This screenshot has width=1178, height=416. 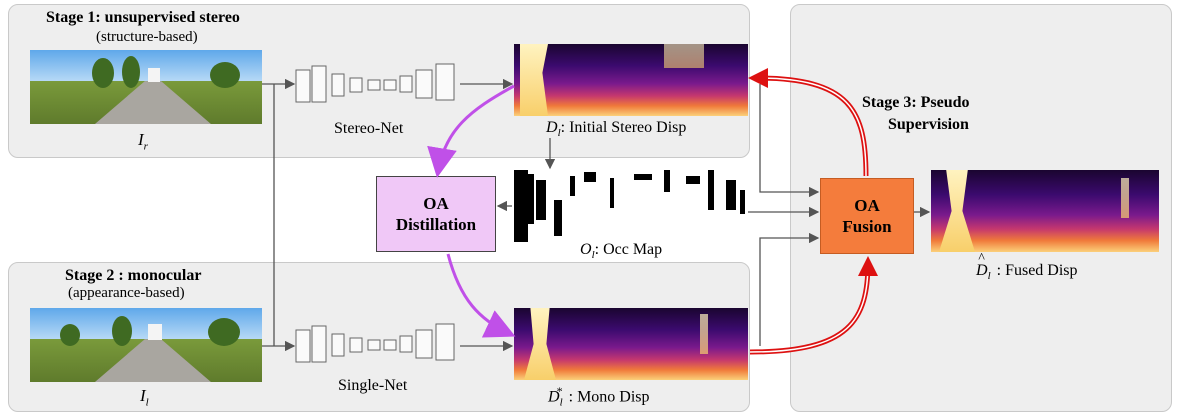 I want to click on initial-disparity-label: Dl: Initial Stereo Disp, so click(x=616, y=129).